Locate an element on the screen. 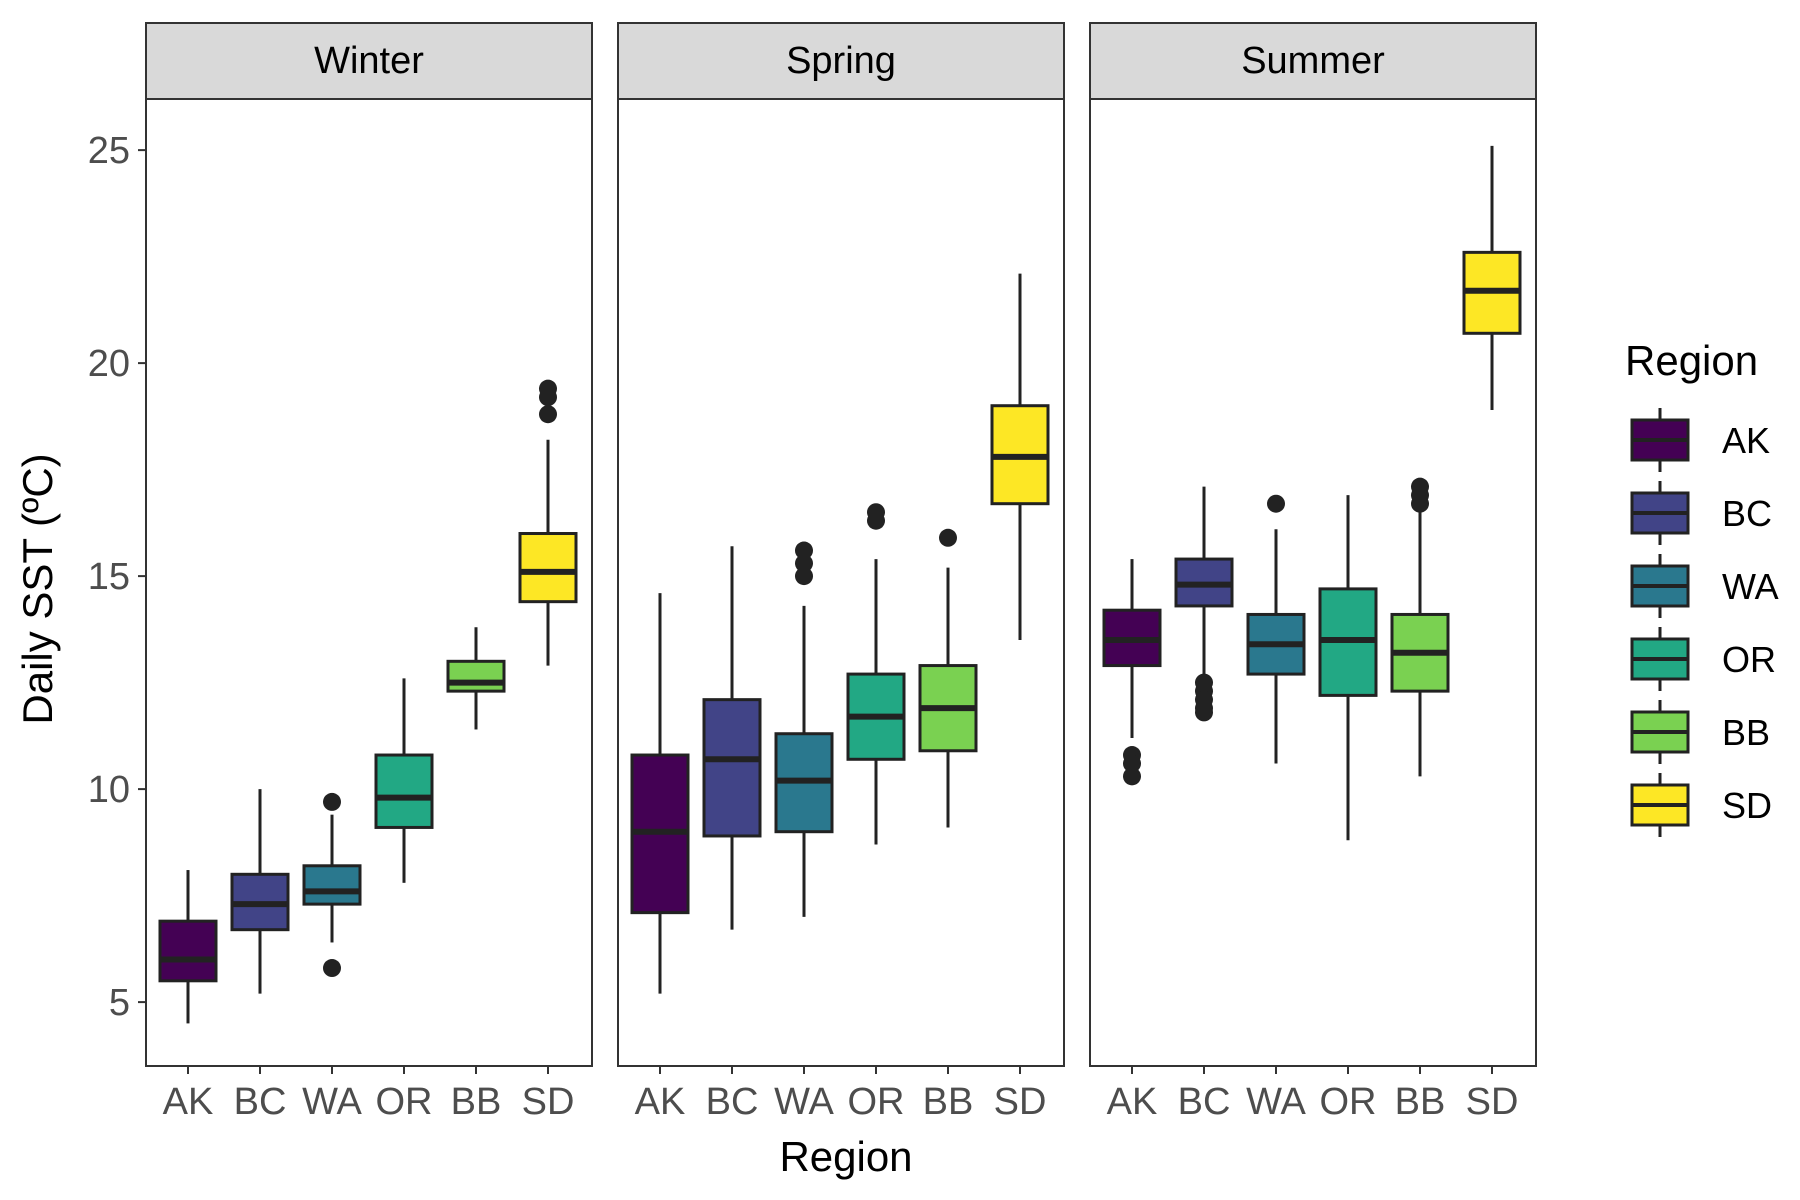  facet-label: Summer is located at coordinates (1313, 61).